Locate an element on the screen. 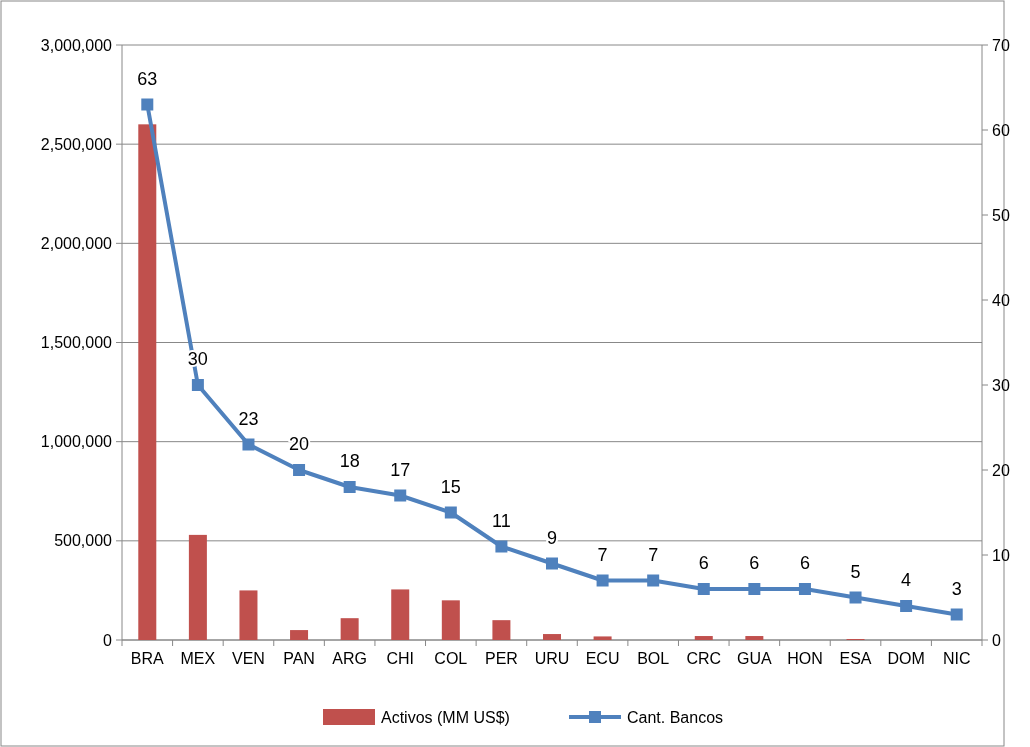  y2-tick-label: 30 is located at coordinates (1001, 385).